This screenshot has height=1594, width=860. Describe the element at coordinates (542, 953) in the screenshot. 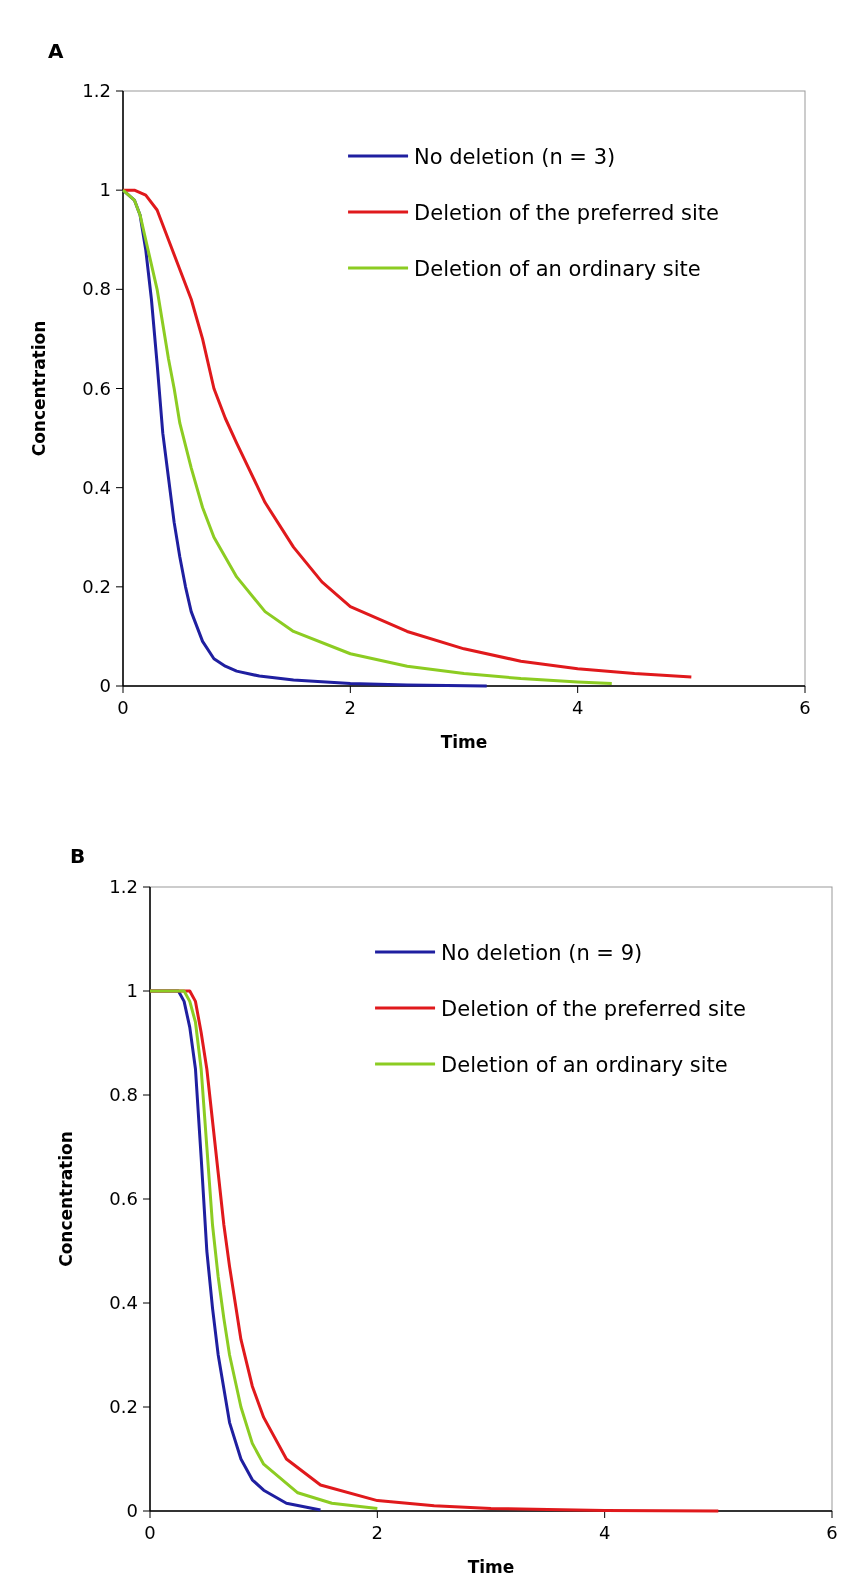

I see `legend-label: No deletion (n = 9)` at that location.